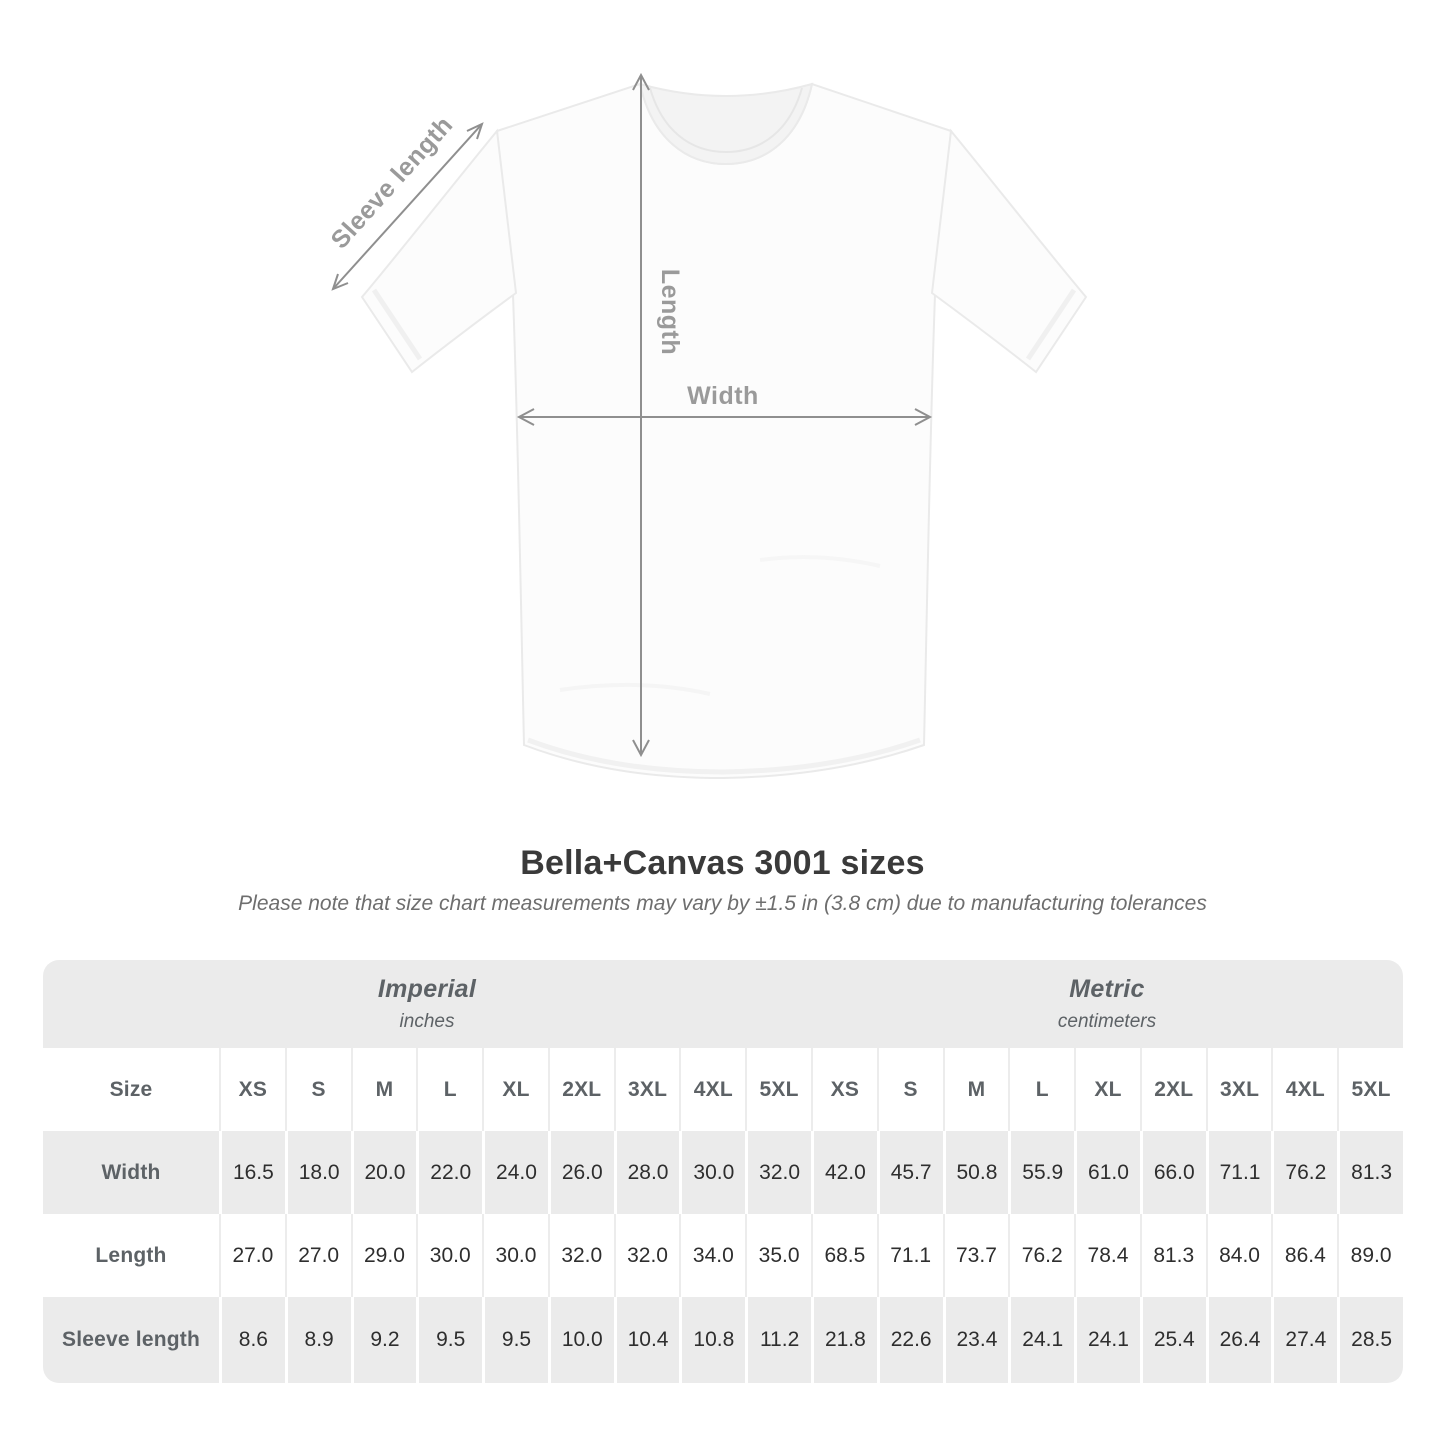 The height and width of the screenshot is (1445, 1445). Describe the element at coordinates (723, 396) in the screenshot. I see `width-label: Width` at that location.